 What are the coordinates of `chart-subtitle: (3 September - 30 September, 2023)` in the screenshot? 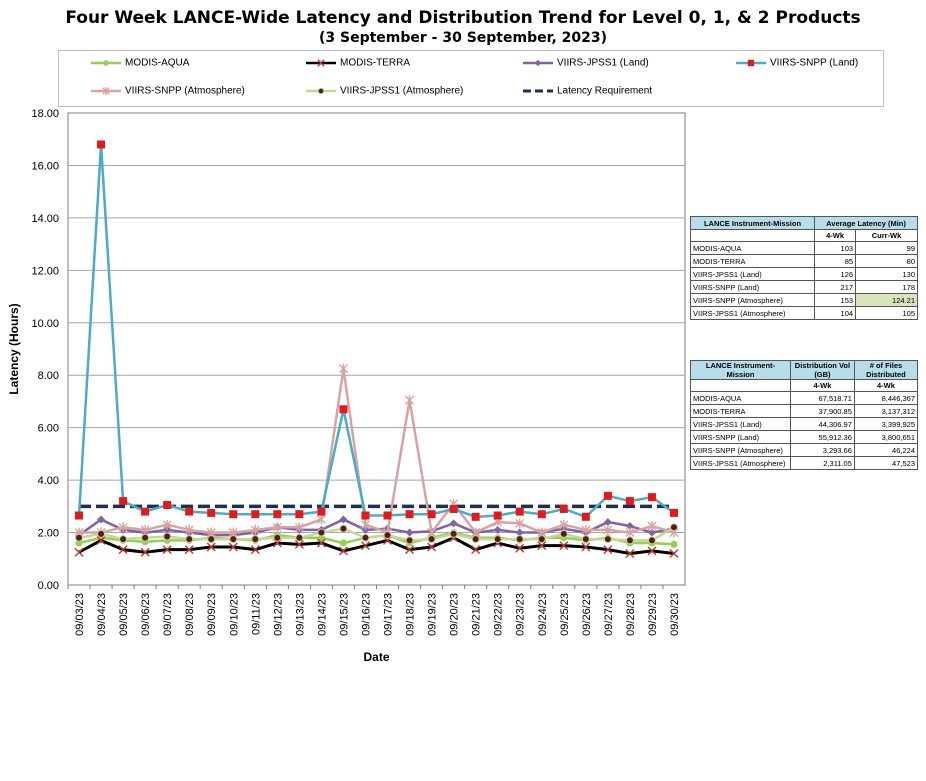 It's located at (463, 38).